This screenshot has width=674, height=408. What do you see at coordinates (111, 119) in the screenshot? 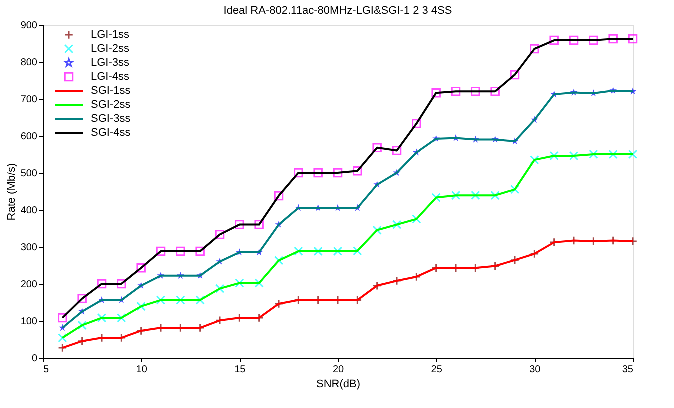
I see `legend-label: SGI-3ss` at bounding box center [111, 119].